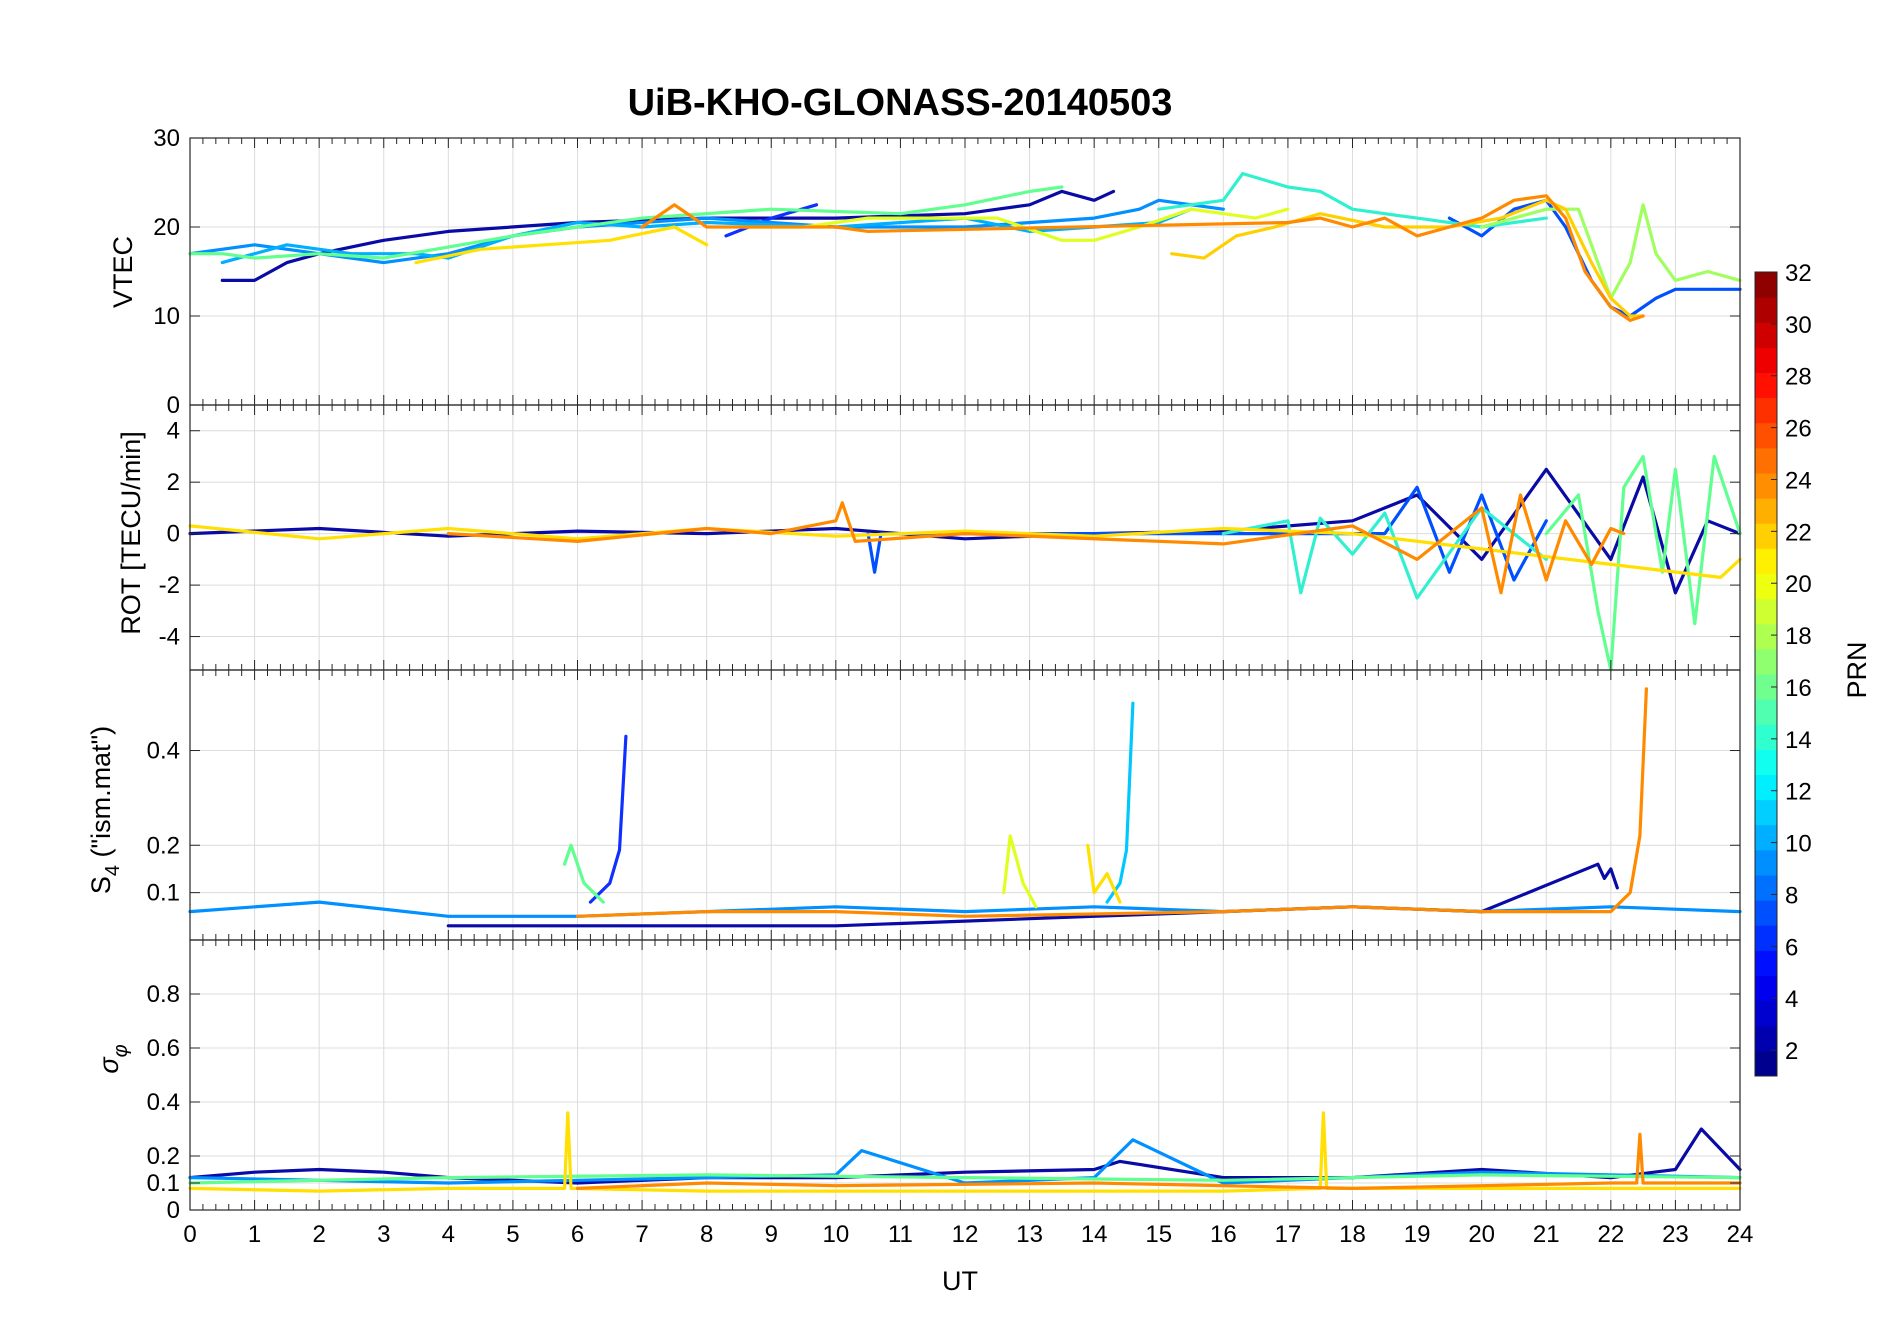  Describe the element at coordinates (900, 1234) in the screenshot. I see `x-tick-label: 11` at that location.